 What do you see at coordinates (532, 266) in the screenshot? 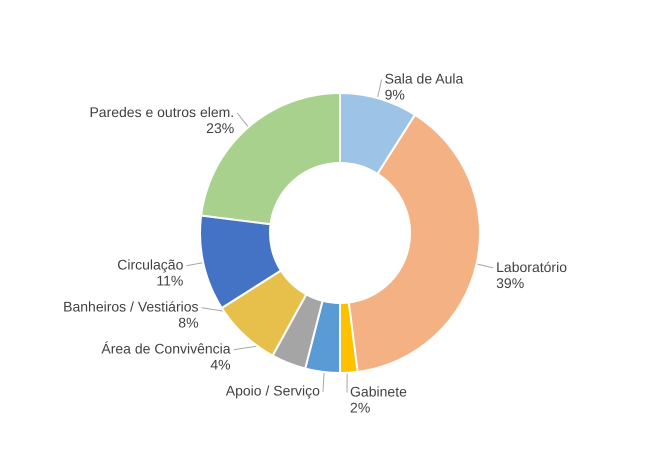
I see `slice-label: Laboratório` at bounding box center [532, 266].